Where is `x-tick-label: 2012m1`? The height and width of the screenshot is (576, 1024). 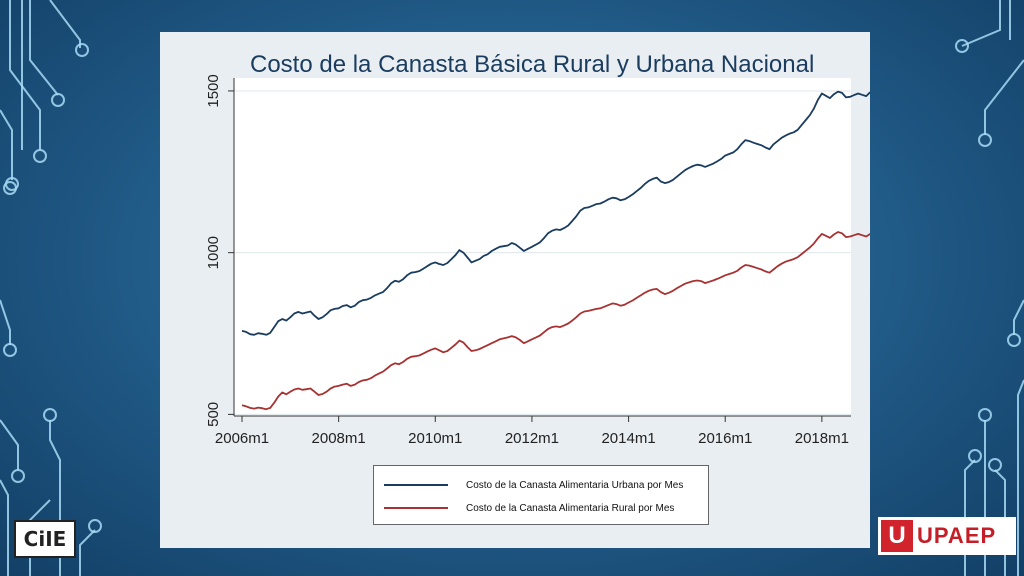 x-tick-label: 2012m1 is located at coordinates (532, 438).